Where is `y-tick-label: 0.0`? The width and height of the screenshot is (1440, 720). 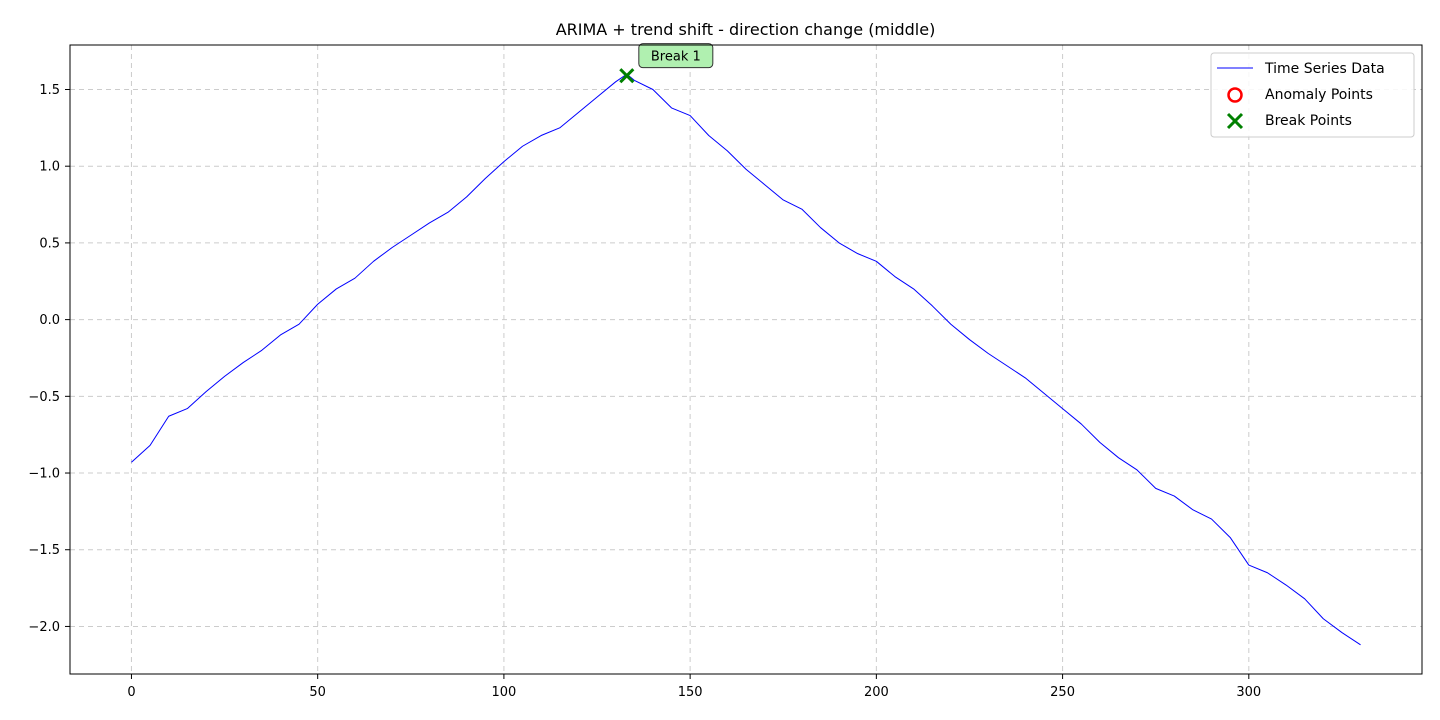 y-tick-label: 0.0 is located at coordinates (49, 320).